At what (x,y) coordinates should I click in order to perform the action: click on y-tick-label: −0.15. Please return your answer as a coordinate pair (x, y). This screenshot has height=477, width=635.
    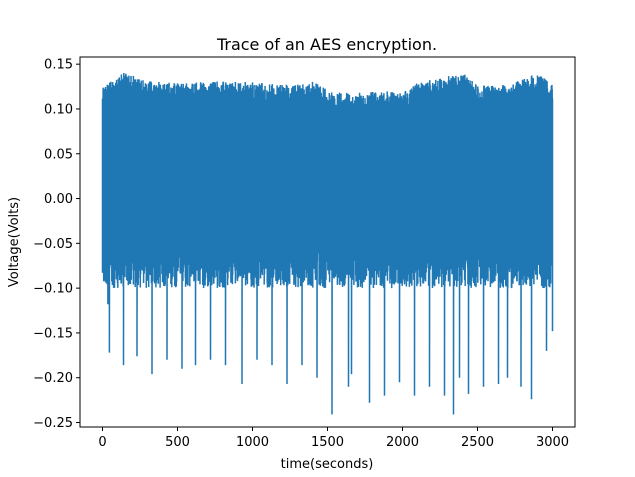
    Looking at the image, I should click on (53, 333).